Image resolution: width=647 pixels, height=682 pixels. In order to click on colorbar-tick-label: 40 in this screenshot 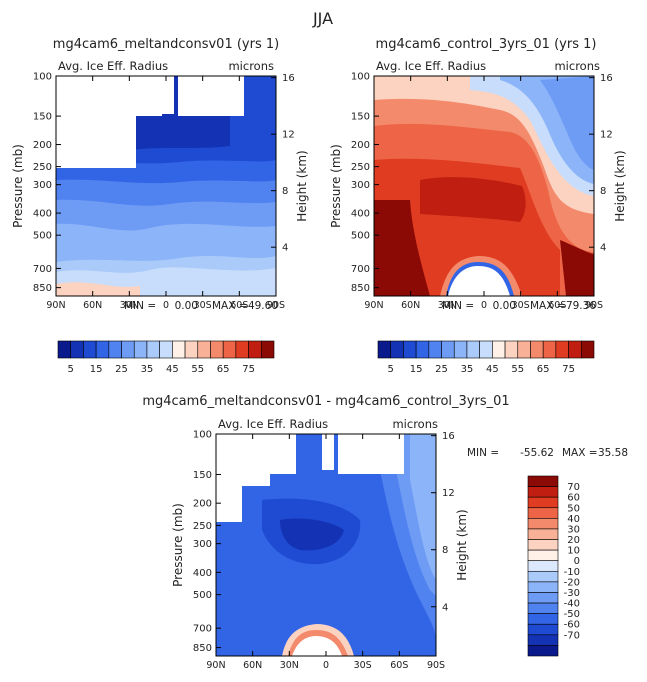, I will do `click(573, 519)`.